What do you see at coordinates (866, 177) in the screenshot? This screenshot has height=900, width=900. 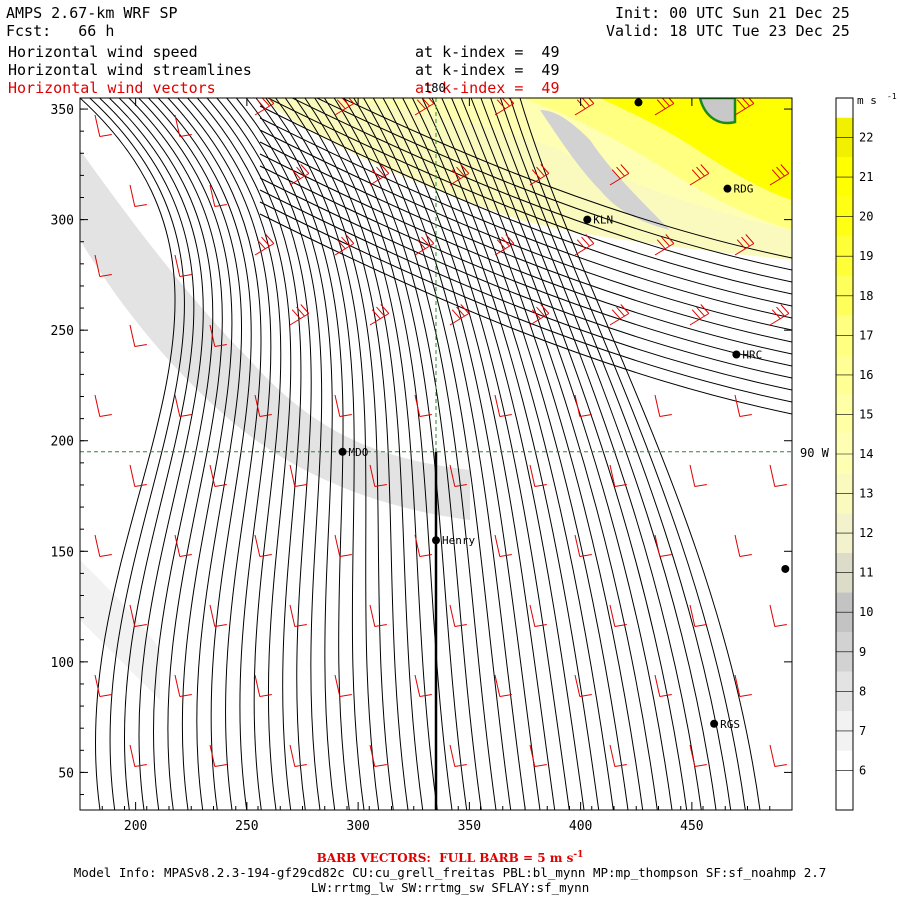 I see `colorbar-label: 21` at bounding box center [866, 177].